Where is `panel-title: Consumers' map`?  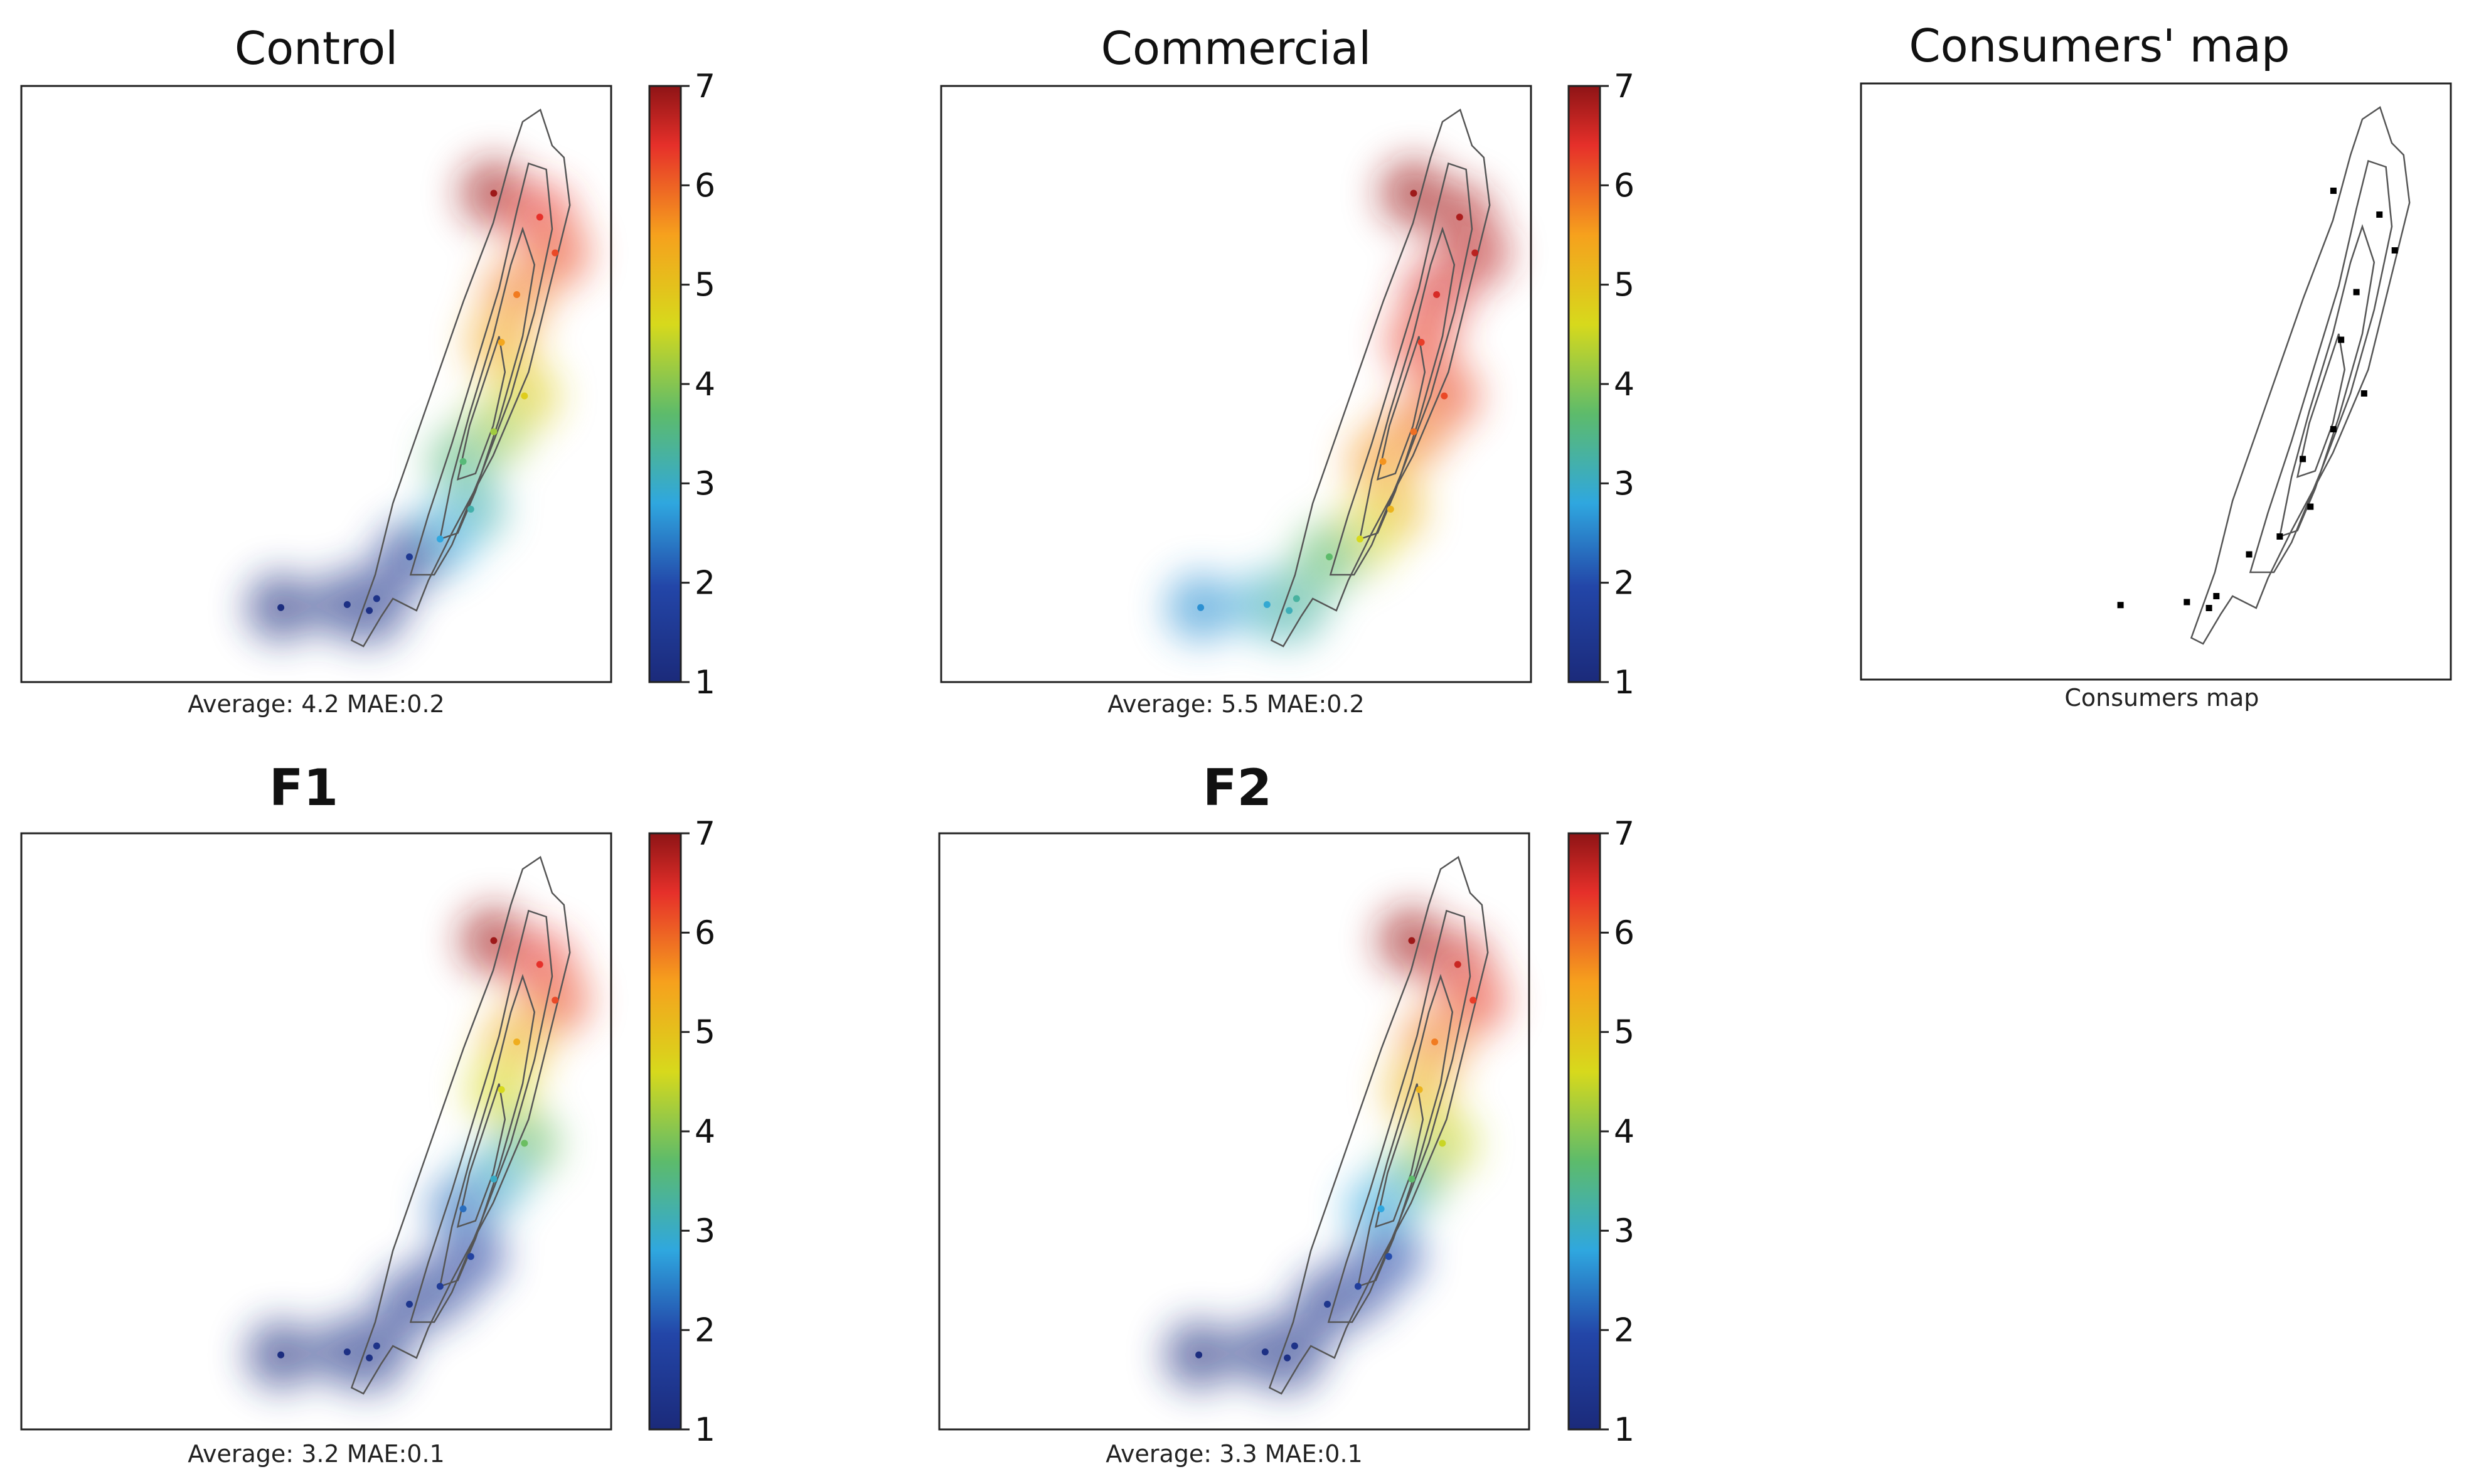 panel-title: Consumers' map is located at coordinates (2099, 45).